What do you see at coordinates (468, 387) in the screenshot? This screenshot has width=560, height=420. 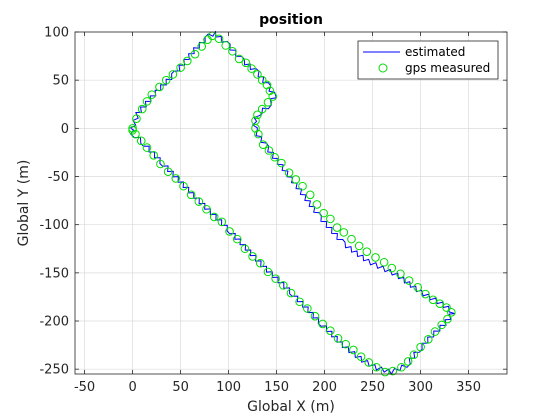 I see `x-tick-label: 350` at bounding box center [468, 387].